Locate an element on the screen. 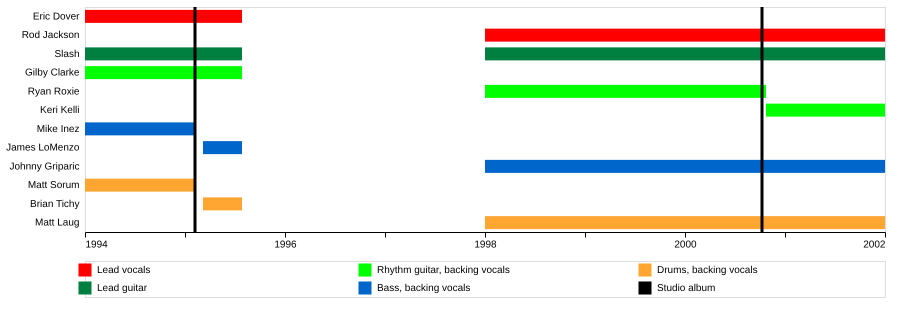  x-tick-label: 2000 is located at coordinates (686, 245).